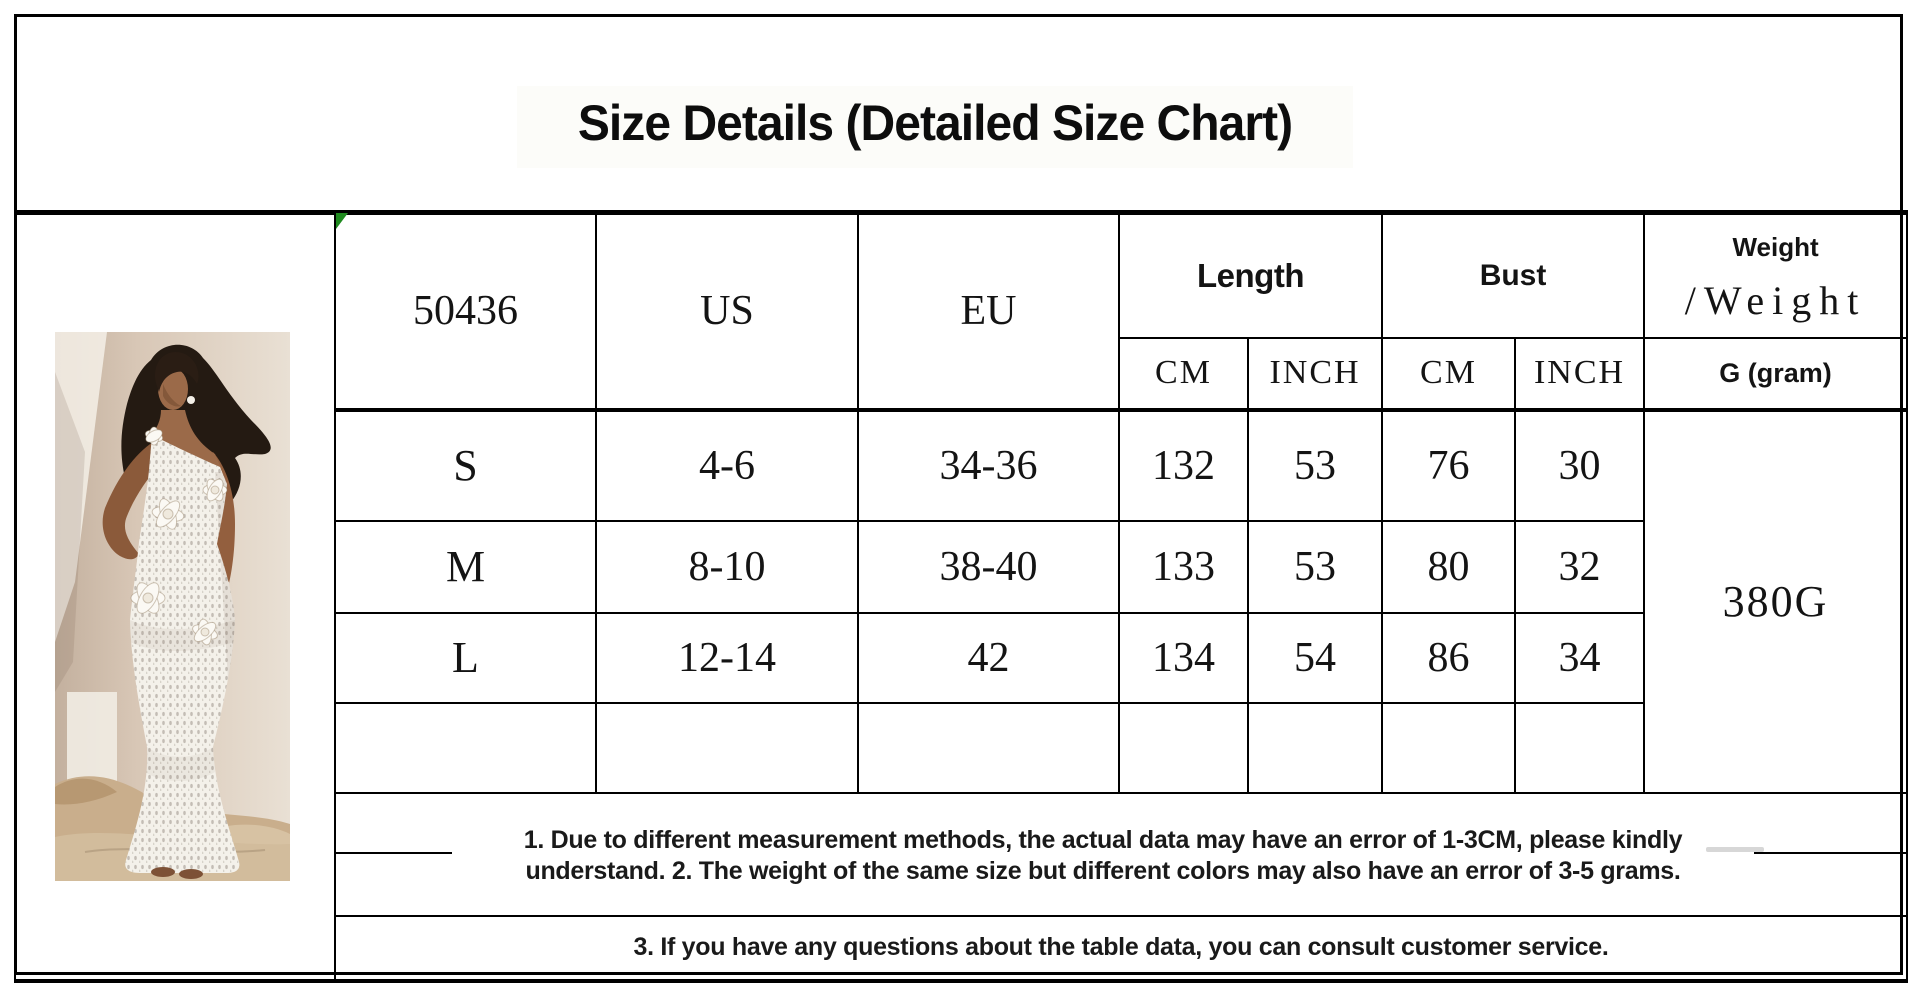 The width and height of the screenshot is (1920, 990). I want to click on feet, so click(177, 873).